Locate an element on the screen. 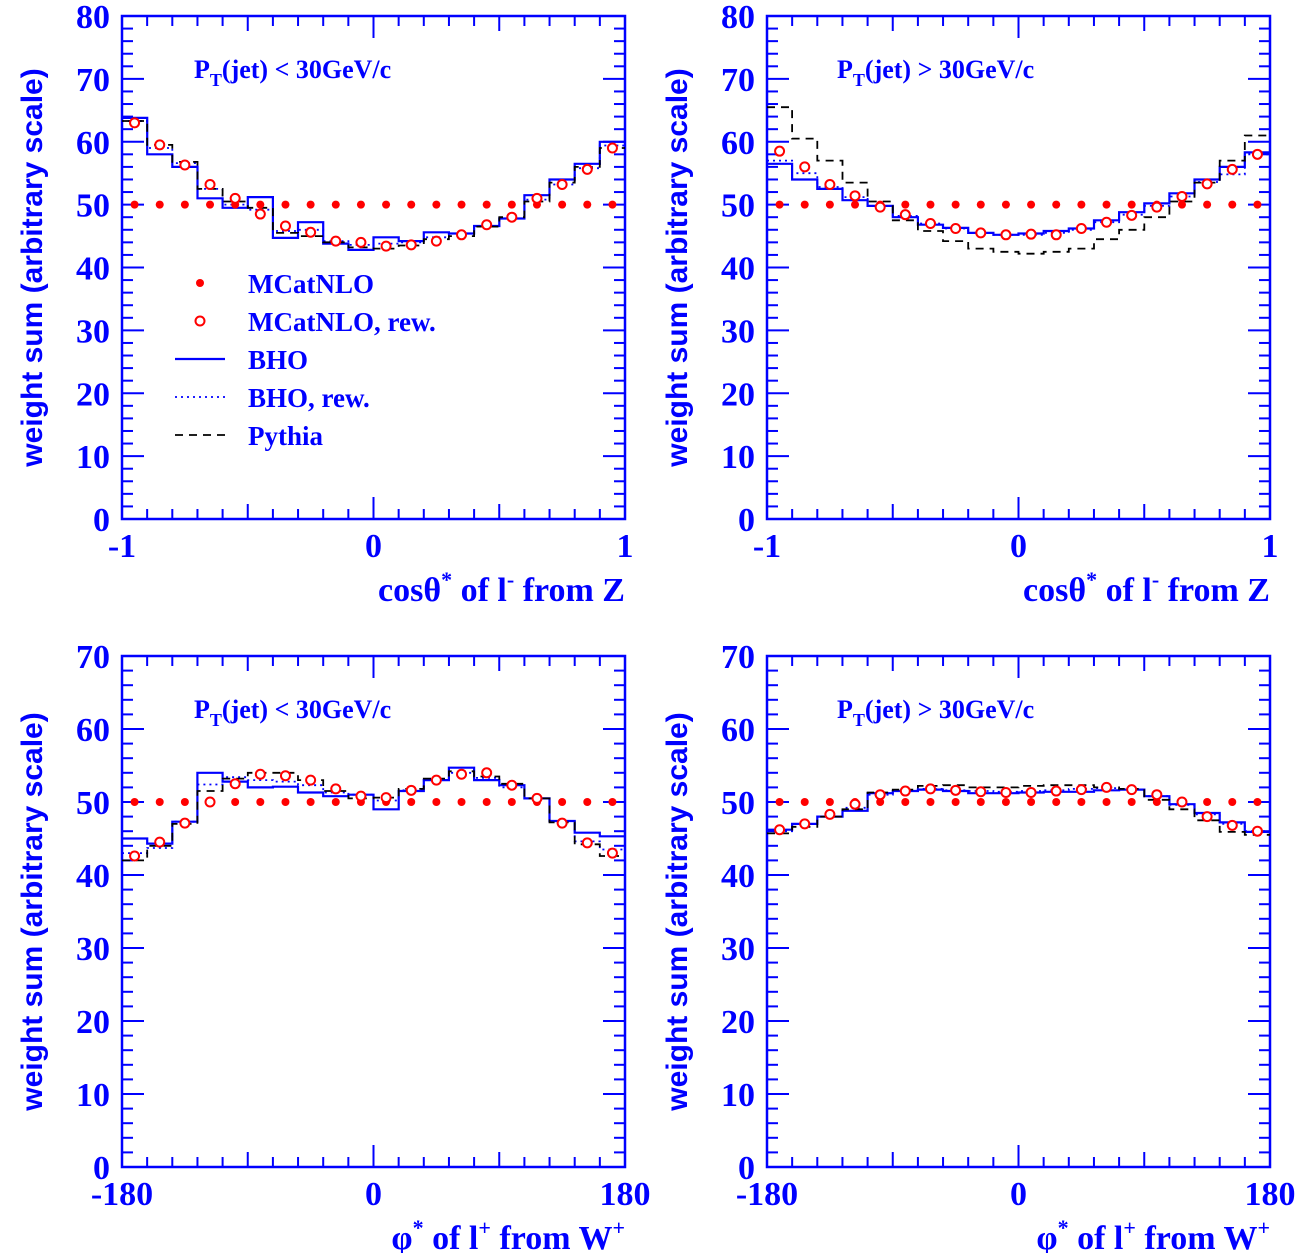 The image size is (1312, 1253). legend-label: BHO is located at coordinates (278, 360).